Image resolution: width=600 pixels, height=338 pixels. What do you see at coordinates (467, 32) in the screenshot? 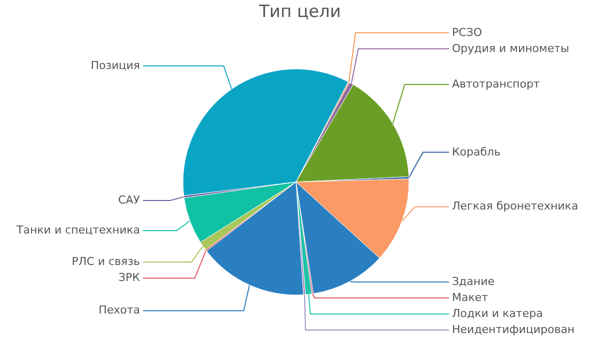
I see `slice-label: РСЗО` at bounding box center [467, 32].